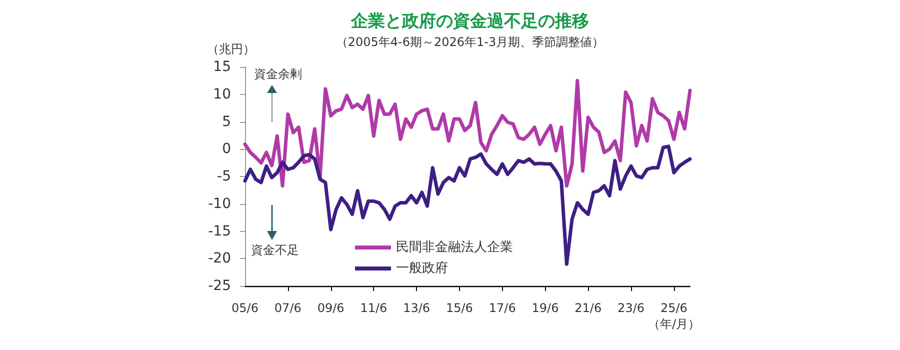 Image resolution: width=900 pixels, height=350 pixels. What do you see at coordinates (454, 247) in the screenshot?
I see `legend-label: 民間非金融法人企業` at bounding box center [454, 247].